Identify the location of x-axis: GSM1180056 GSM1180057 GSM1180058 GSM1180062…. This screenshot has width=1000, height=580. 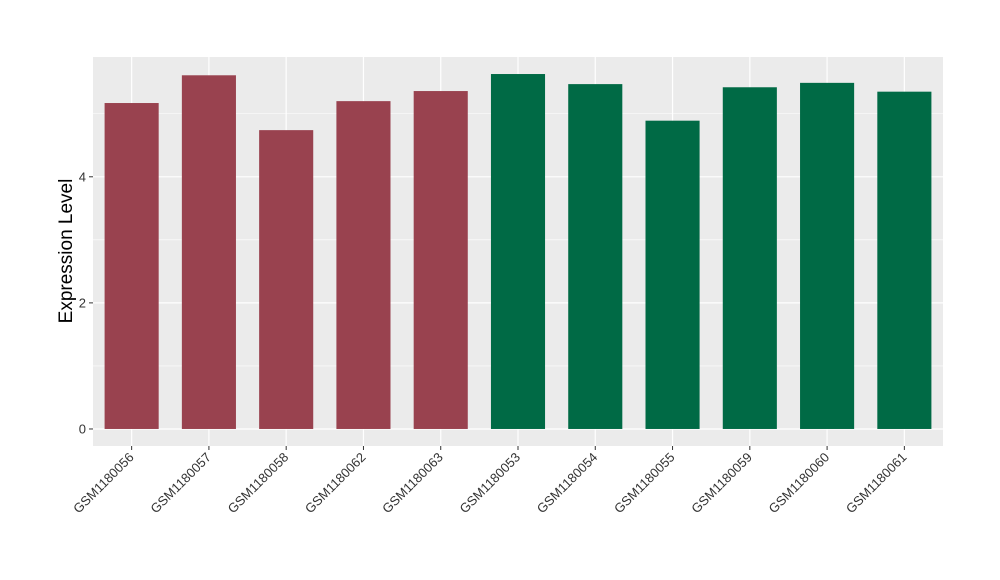
(489, 481).